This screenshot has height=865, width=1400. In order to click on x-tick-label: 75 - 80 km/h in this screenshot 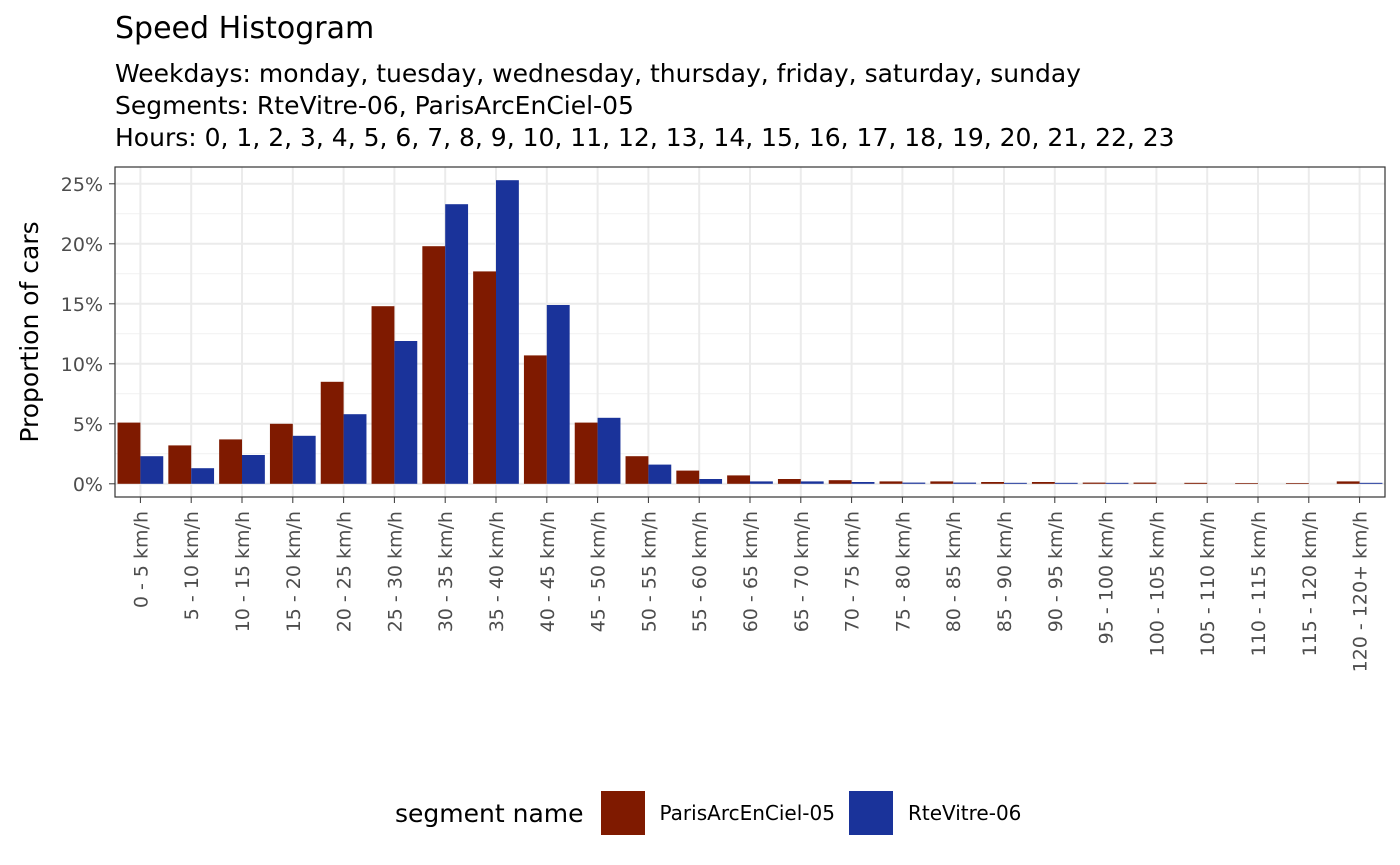, I will do `click(903, 571)`.